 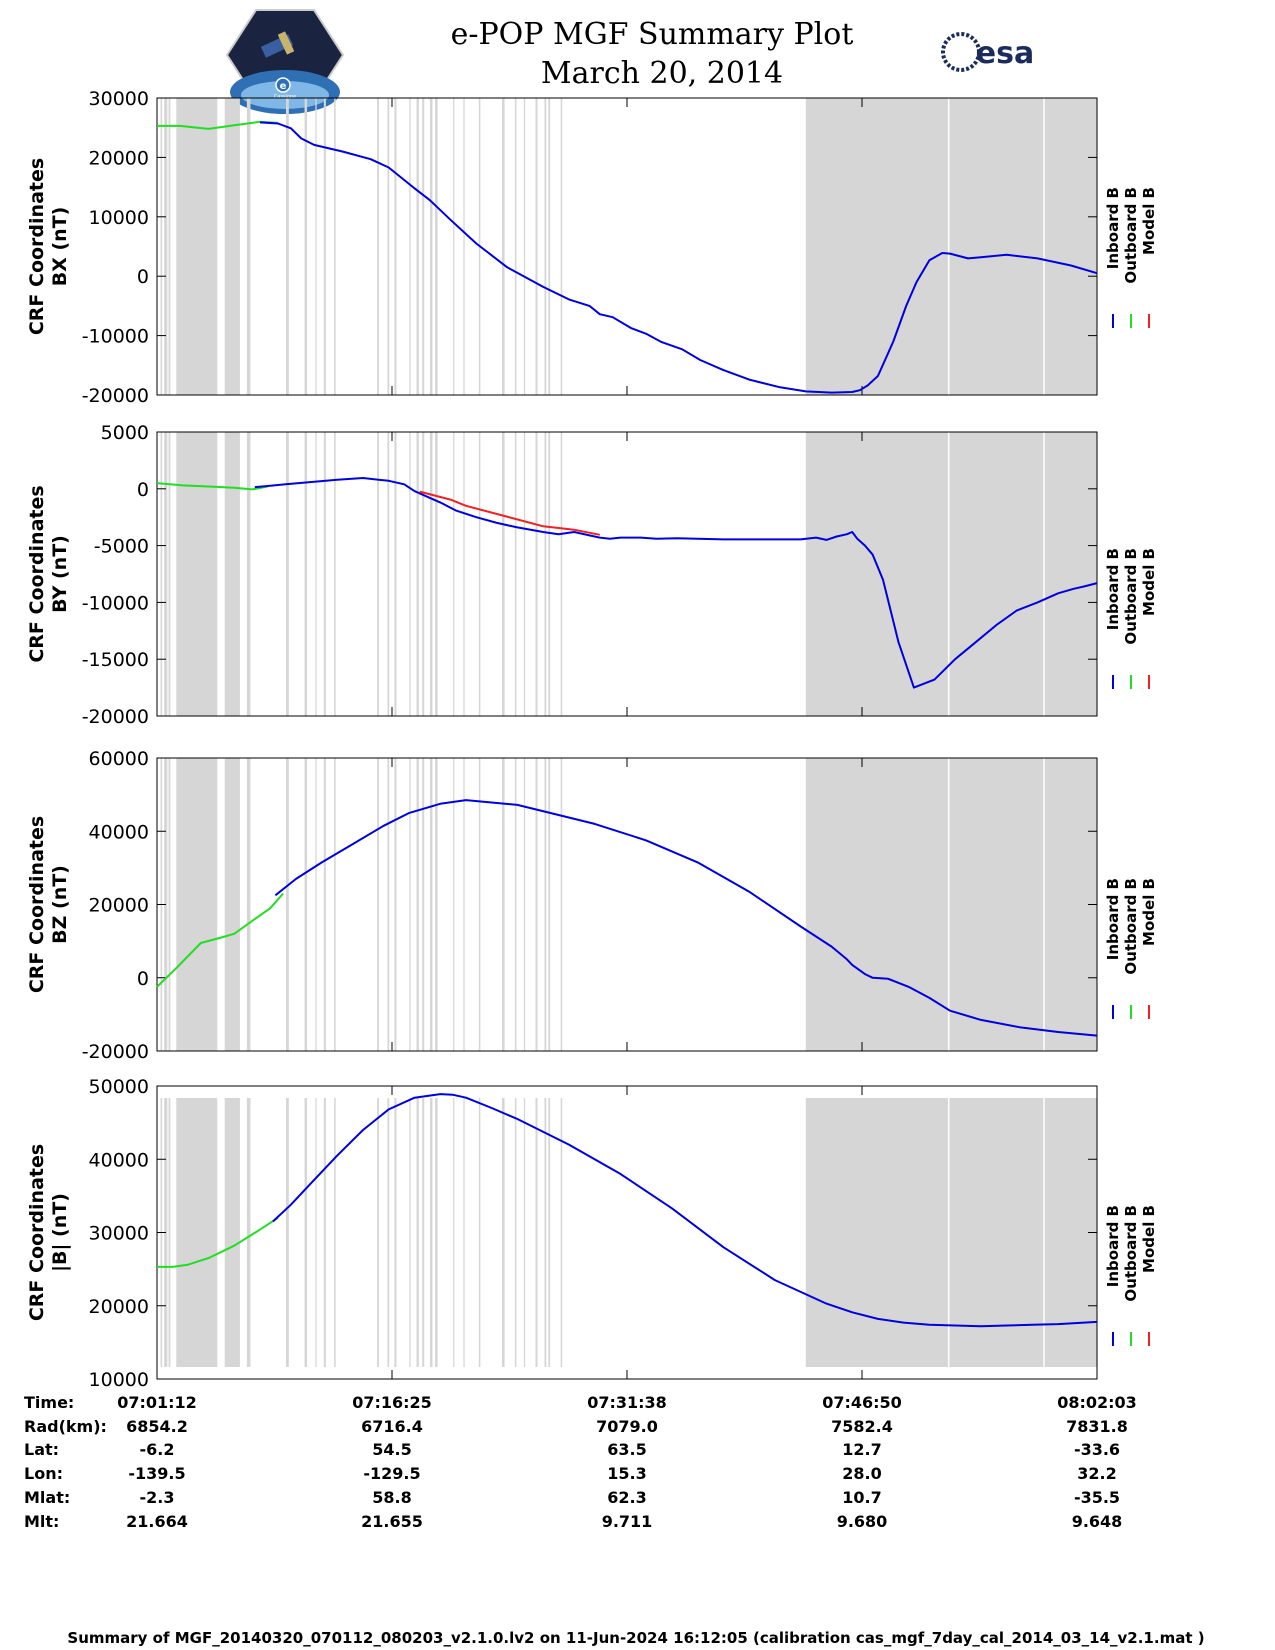 What do you see at coordinates (43, 1473) in the screenshot?
I see `table-row-label: Lon:` at bounding box center [43, 1473].